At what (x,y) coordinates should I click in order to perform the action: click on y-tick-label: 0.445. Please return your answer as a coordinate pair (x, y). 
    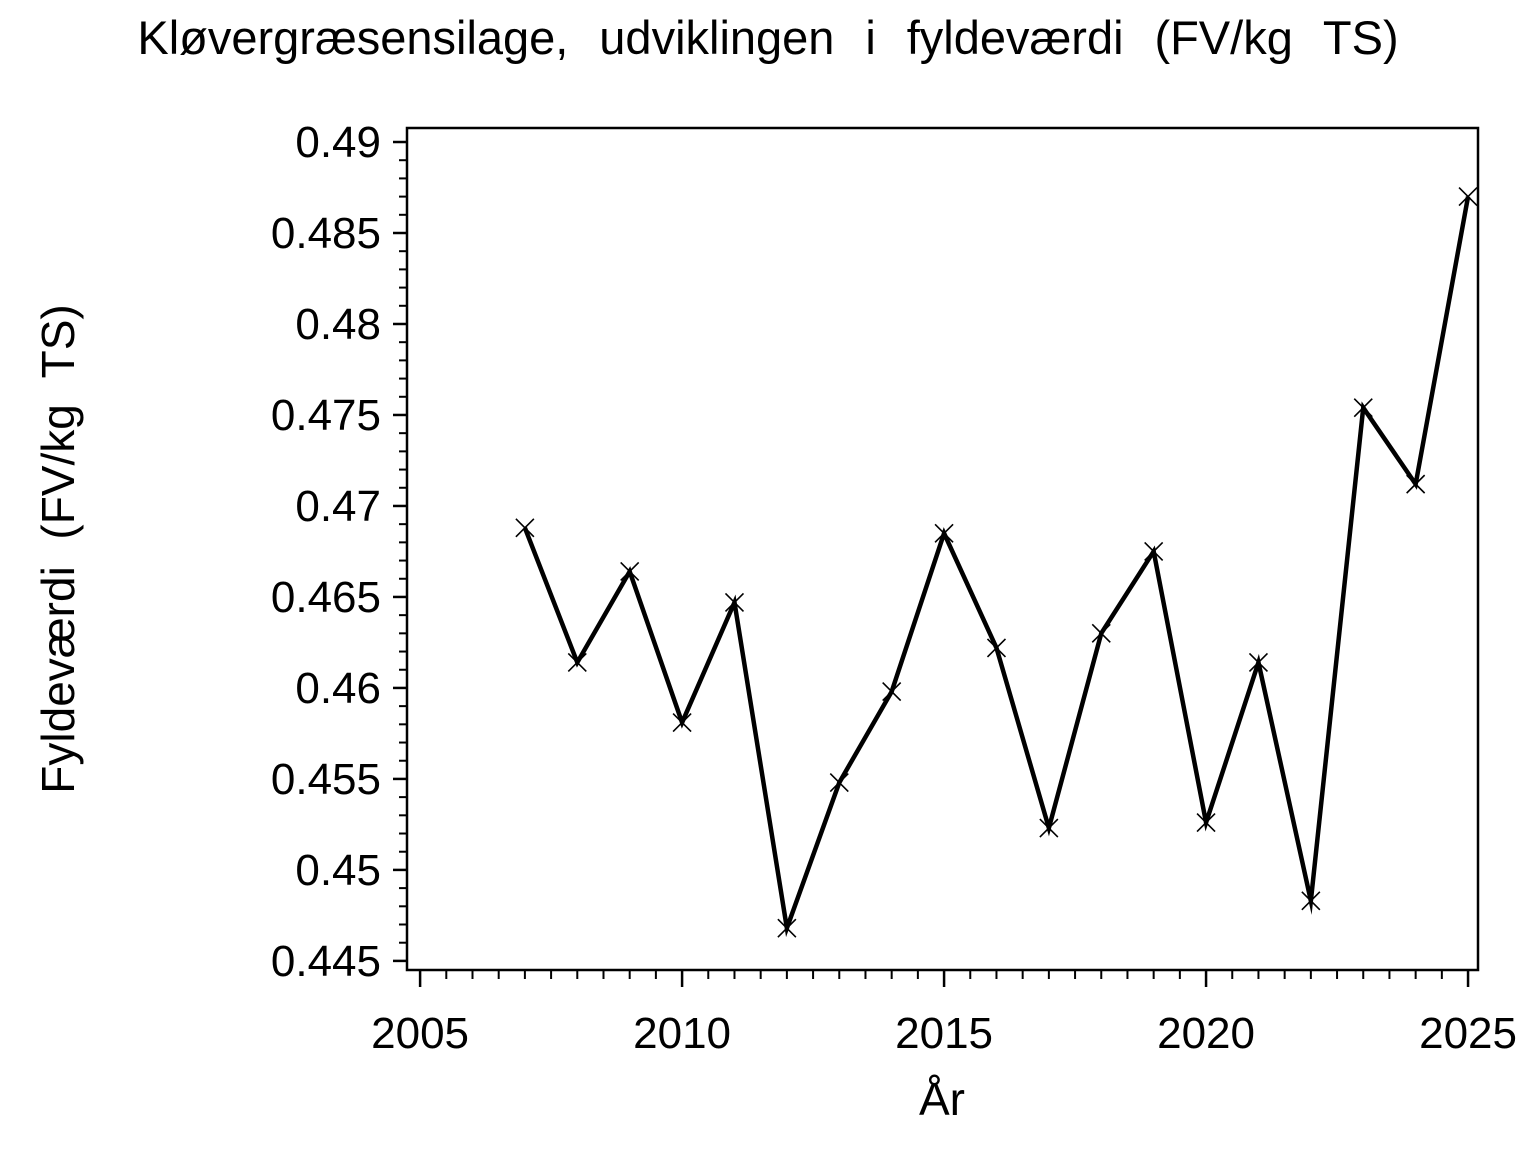
    Looking at the image, I should click on (326, 961).